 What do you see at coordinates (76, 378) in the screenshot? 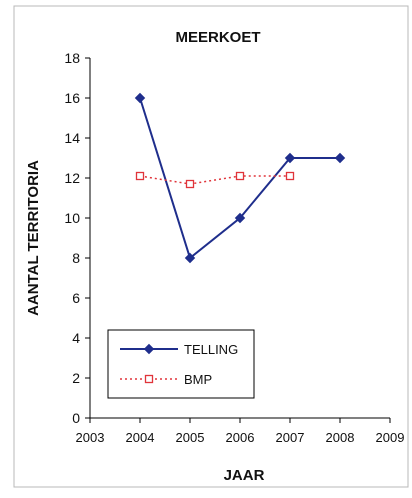
I see `y-tick-label: 2` at bounding box center [76, 378].